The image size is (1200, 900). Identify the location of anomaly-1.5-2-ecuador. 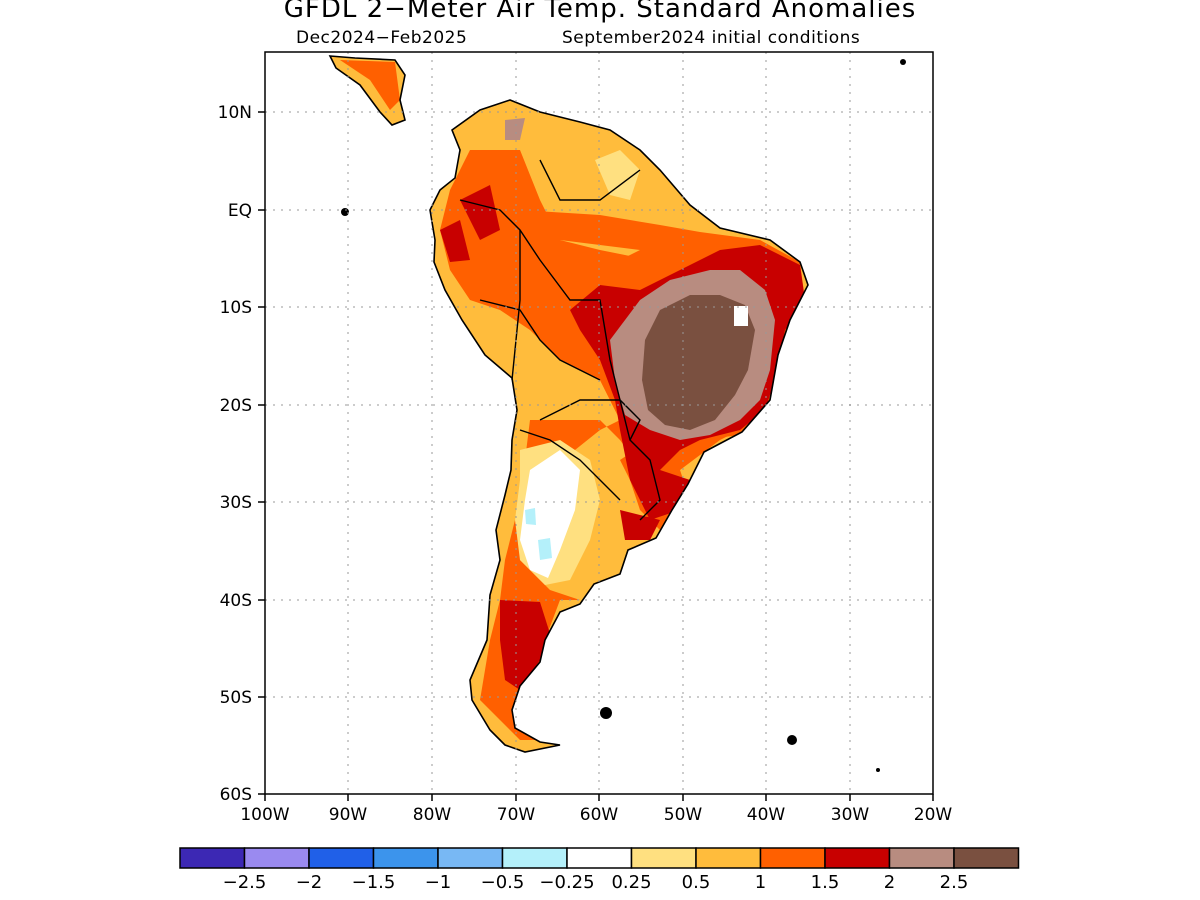
(455, 241).